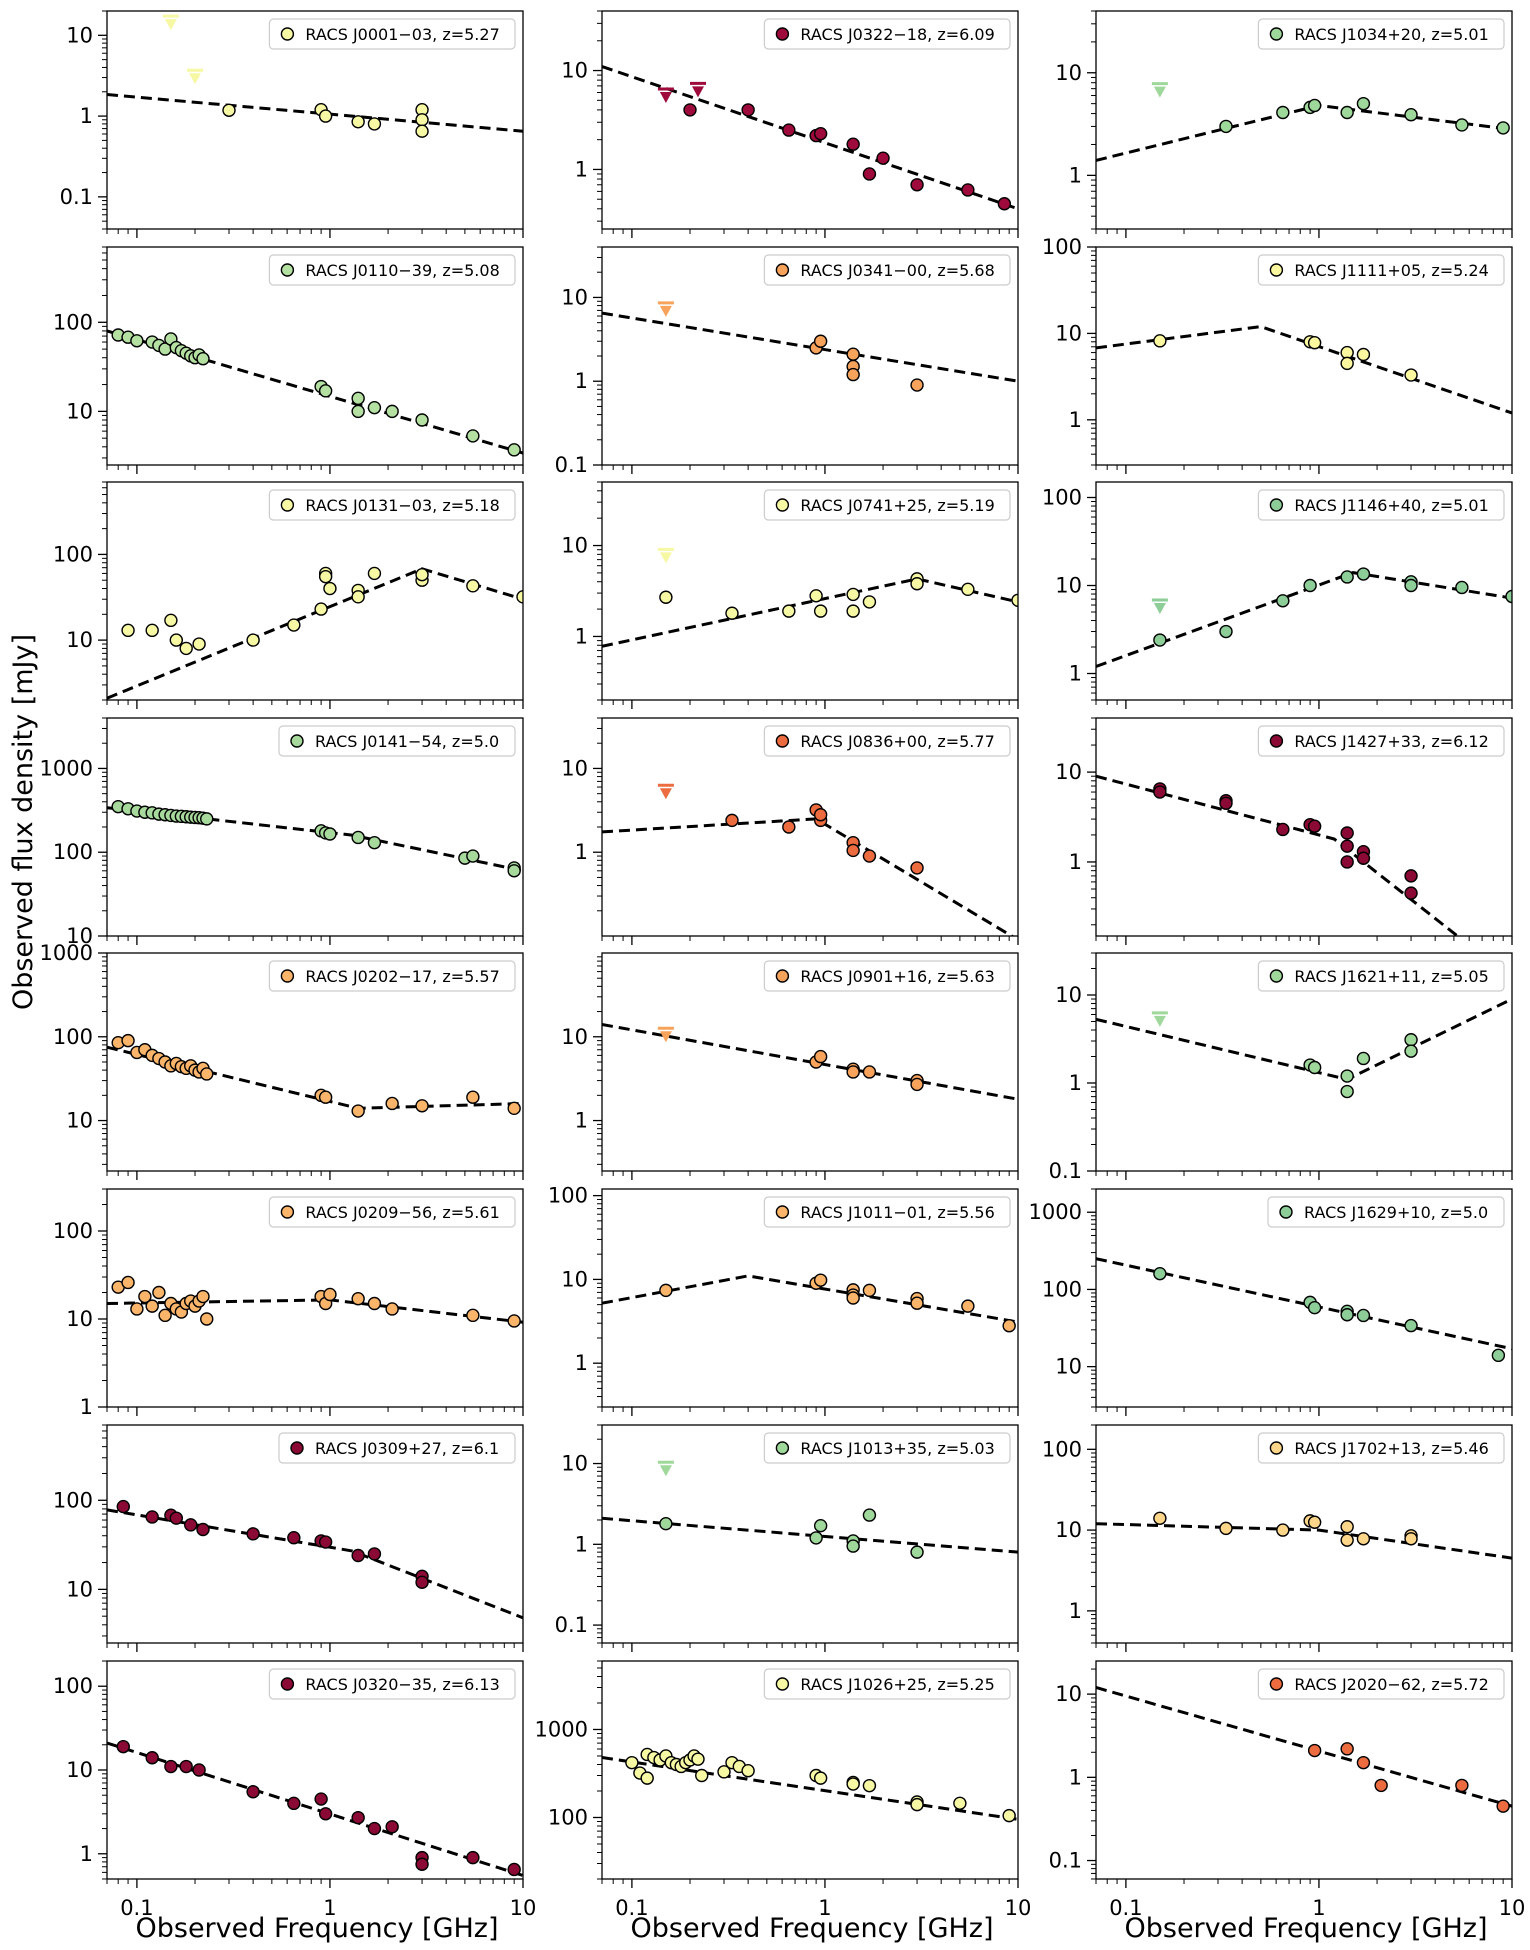 The height and width of the screenshot is (1950, 1530). Describe the element at coordinates (292, 124) in the screenshot. I see `chart-panel-1: 10 1 0.1 RACS J0001−03, z=5.27` at that location.